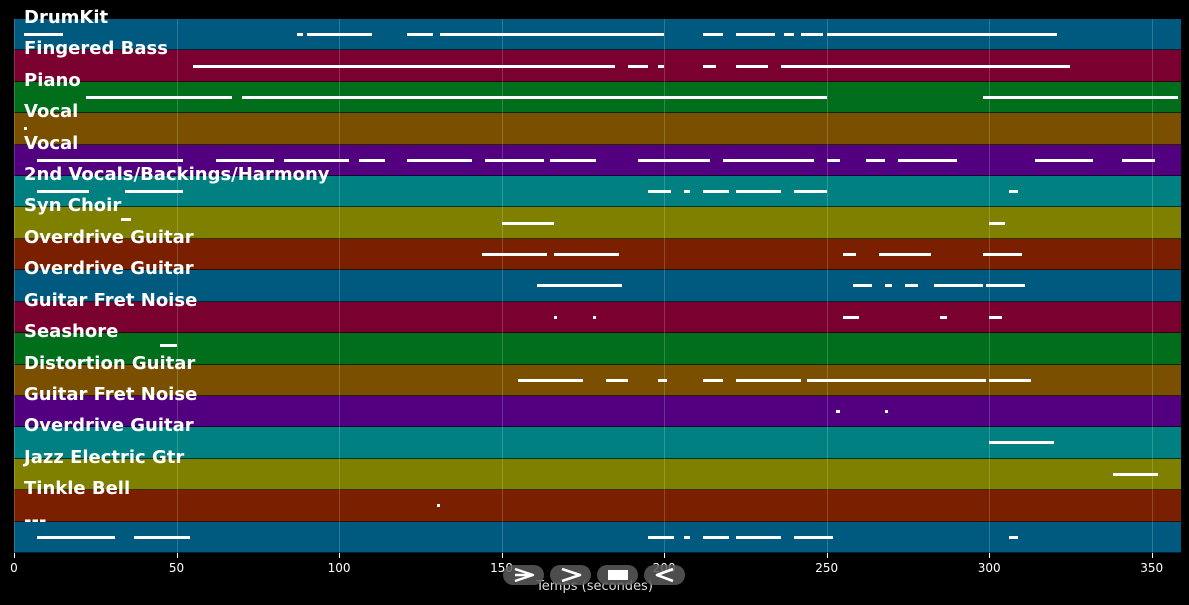 The image size is (1189, 605). I want to click on track-label: ---, so click(35, 520).